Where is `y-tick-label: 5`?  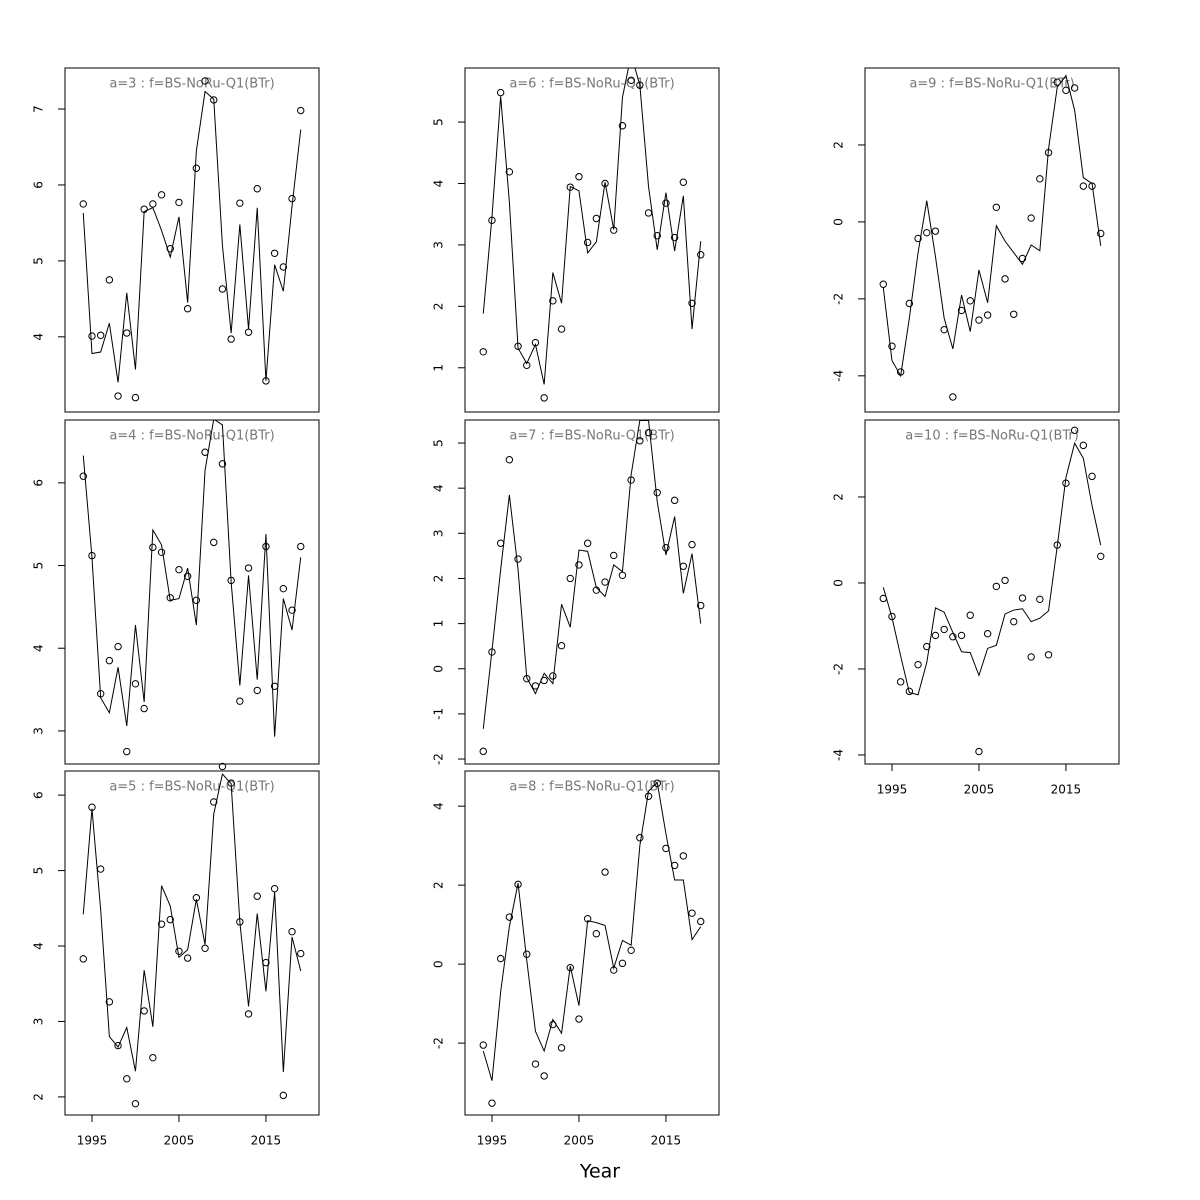 y-tick-label: 5 is located at coordinates (39, 871).